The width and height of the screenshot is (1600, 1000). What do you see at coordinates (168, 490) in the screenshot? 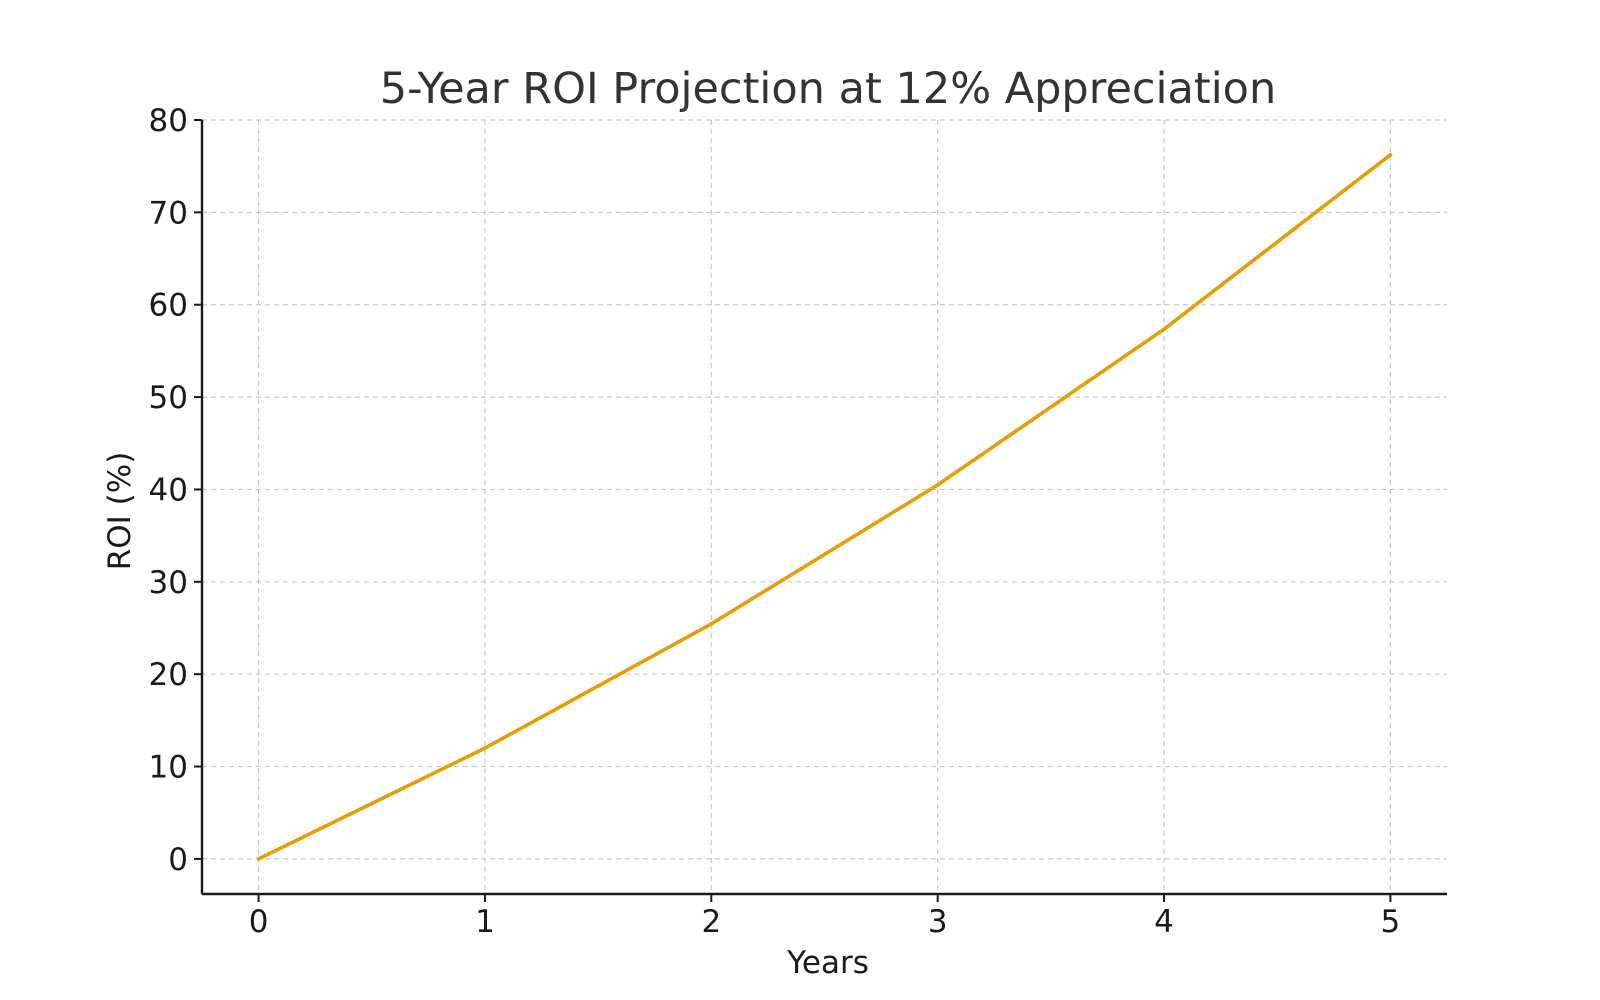
I see `y-tick-label: 40` at bounding box center [168, 490].